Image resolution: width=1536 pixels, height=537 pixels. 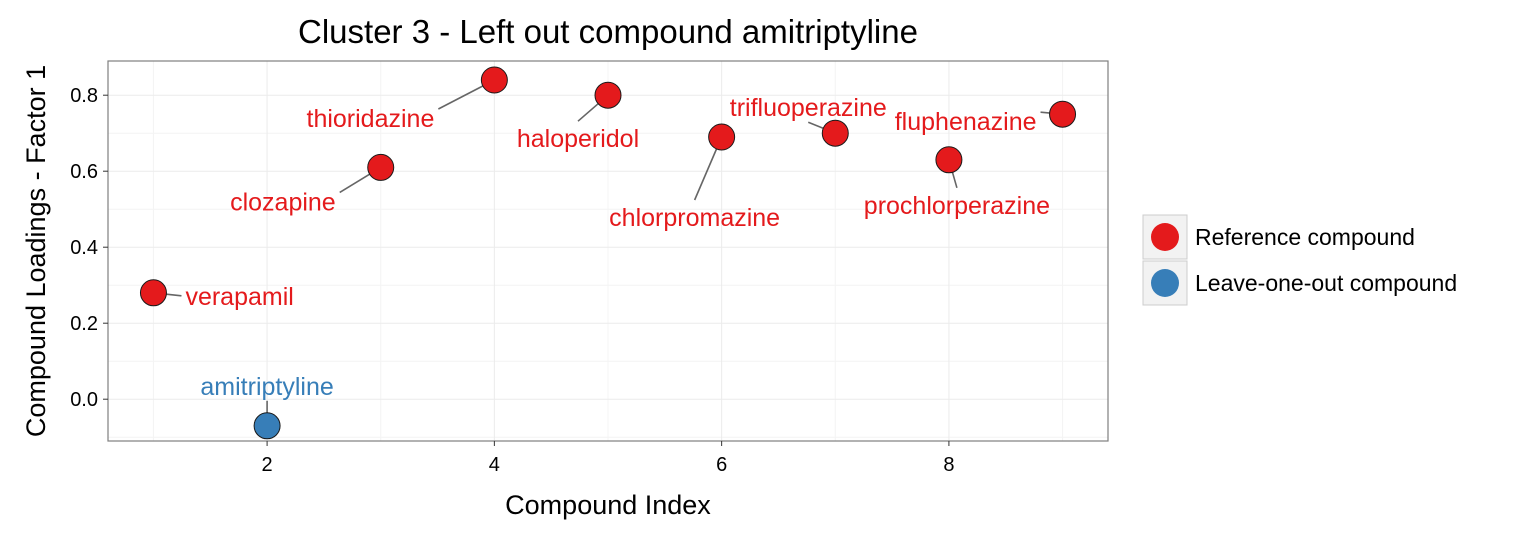 What do you see at coordinates (84, 400) in the screenshot?
I see `y-tick-label: 0.0` at bounding box center [84, 400].